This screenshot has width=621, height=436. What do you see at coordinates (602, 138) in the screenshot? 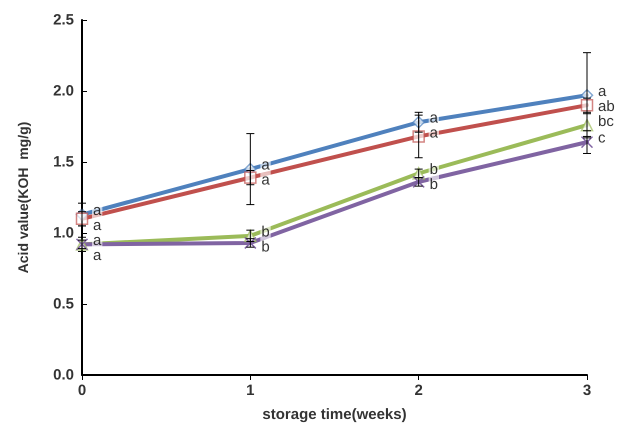
I see `annotation: c` at bounding box center [602, 138].